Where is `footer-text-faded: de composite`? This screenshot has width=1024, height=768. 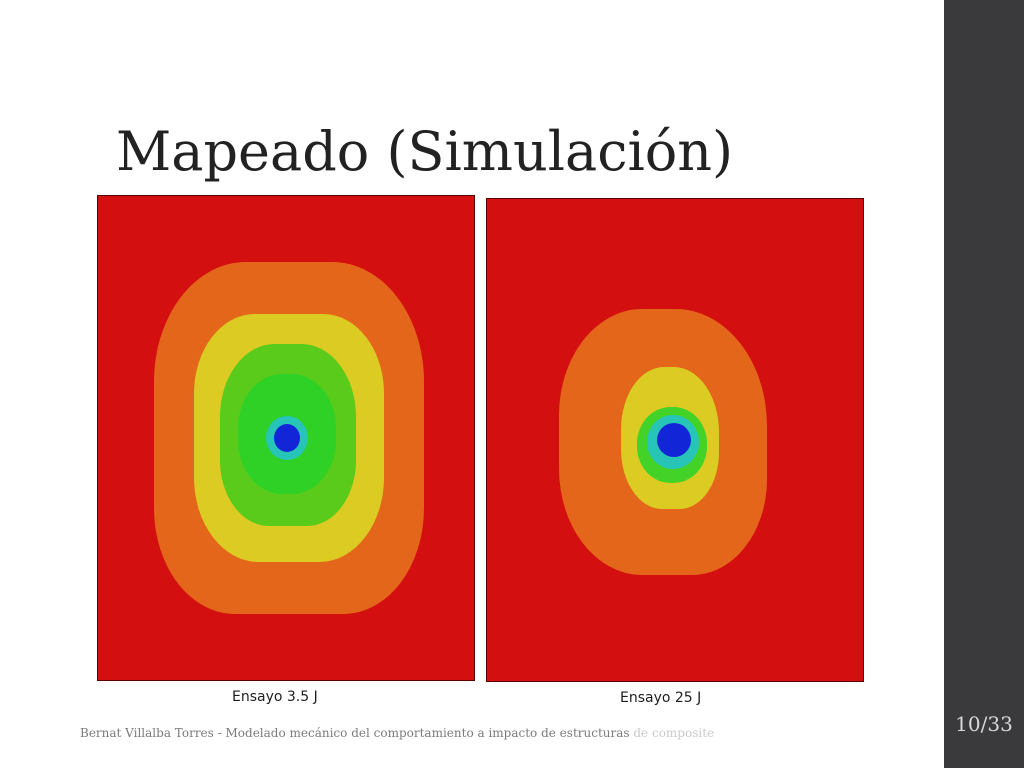
footer-text-faded: de composite is located at coordinates (674, 733).